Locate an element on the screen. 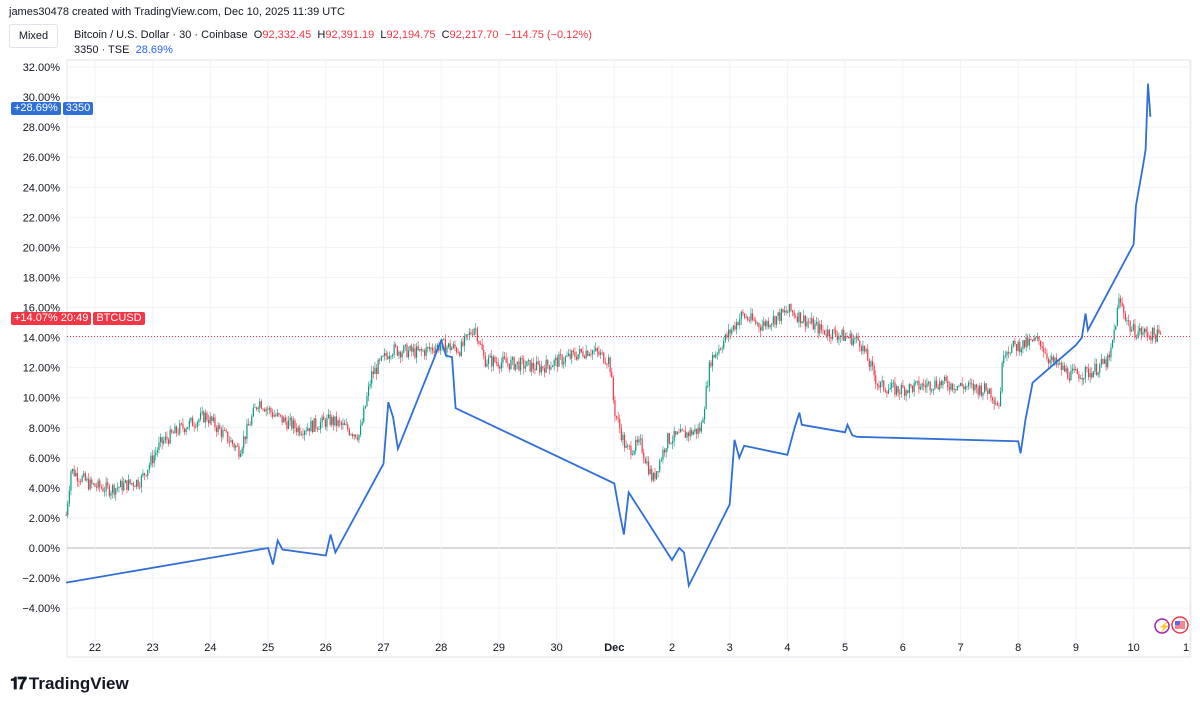 Image resolution: width=1200 pixels, height=707 pixels. y-tick-label: 12.00% is located at coordinates (42, 369).